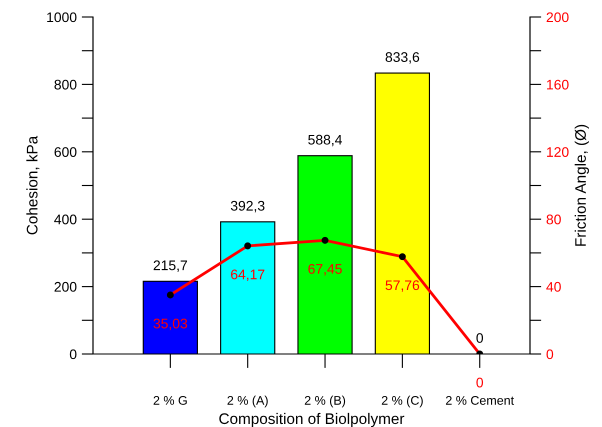 The height and width of the screenshot is (427, 602). What do you see at coordinates (480, 400) in the screenshot?
I see `x-tick-label: 2 % Cement` at bounding box center [480, 400].